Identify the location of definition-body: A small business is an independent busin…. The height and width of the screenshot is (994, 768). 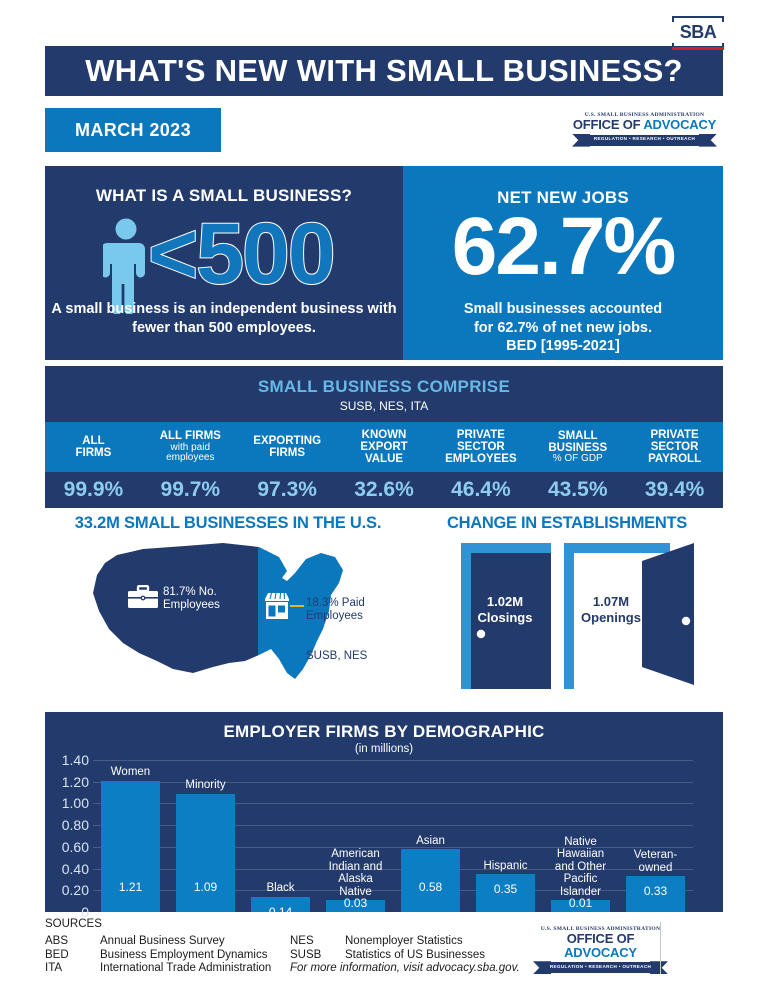
(224, 318).